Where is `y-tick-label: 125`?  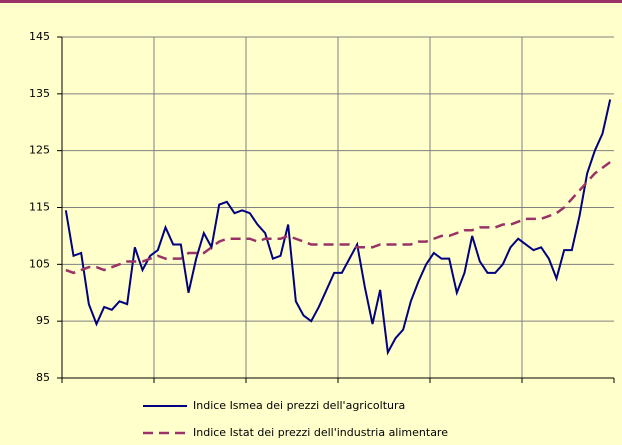 y-tick-label: 125 is located at coordinates (39, 150).